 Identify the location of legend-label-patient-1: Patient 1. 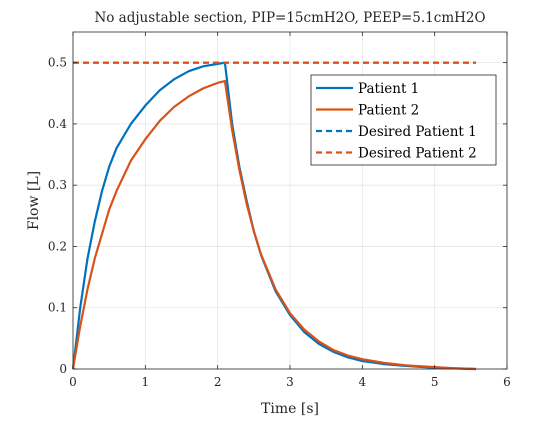
(388, 89).